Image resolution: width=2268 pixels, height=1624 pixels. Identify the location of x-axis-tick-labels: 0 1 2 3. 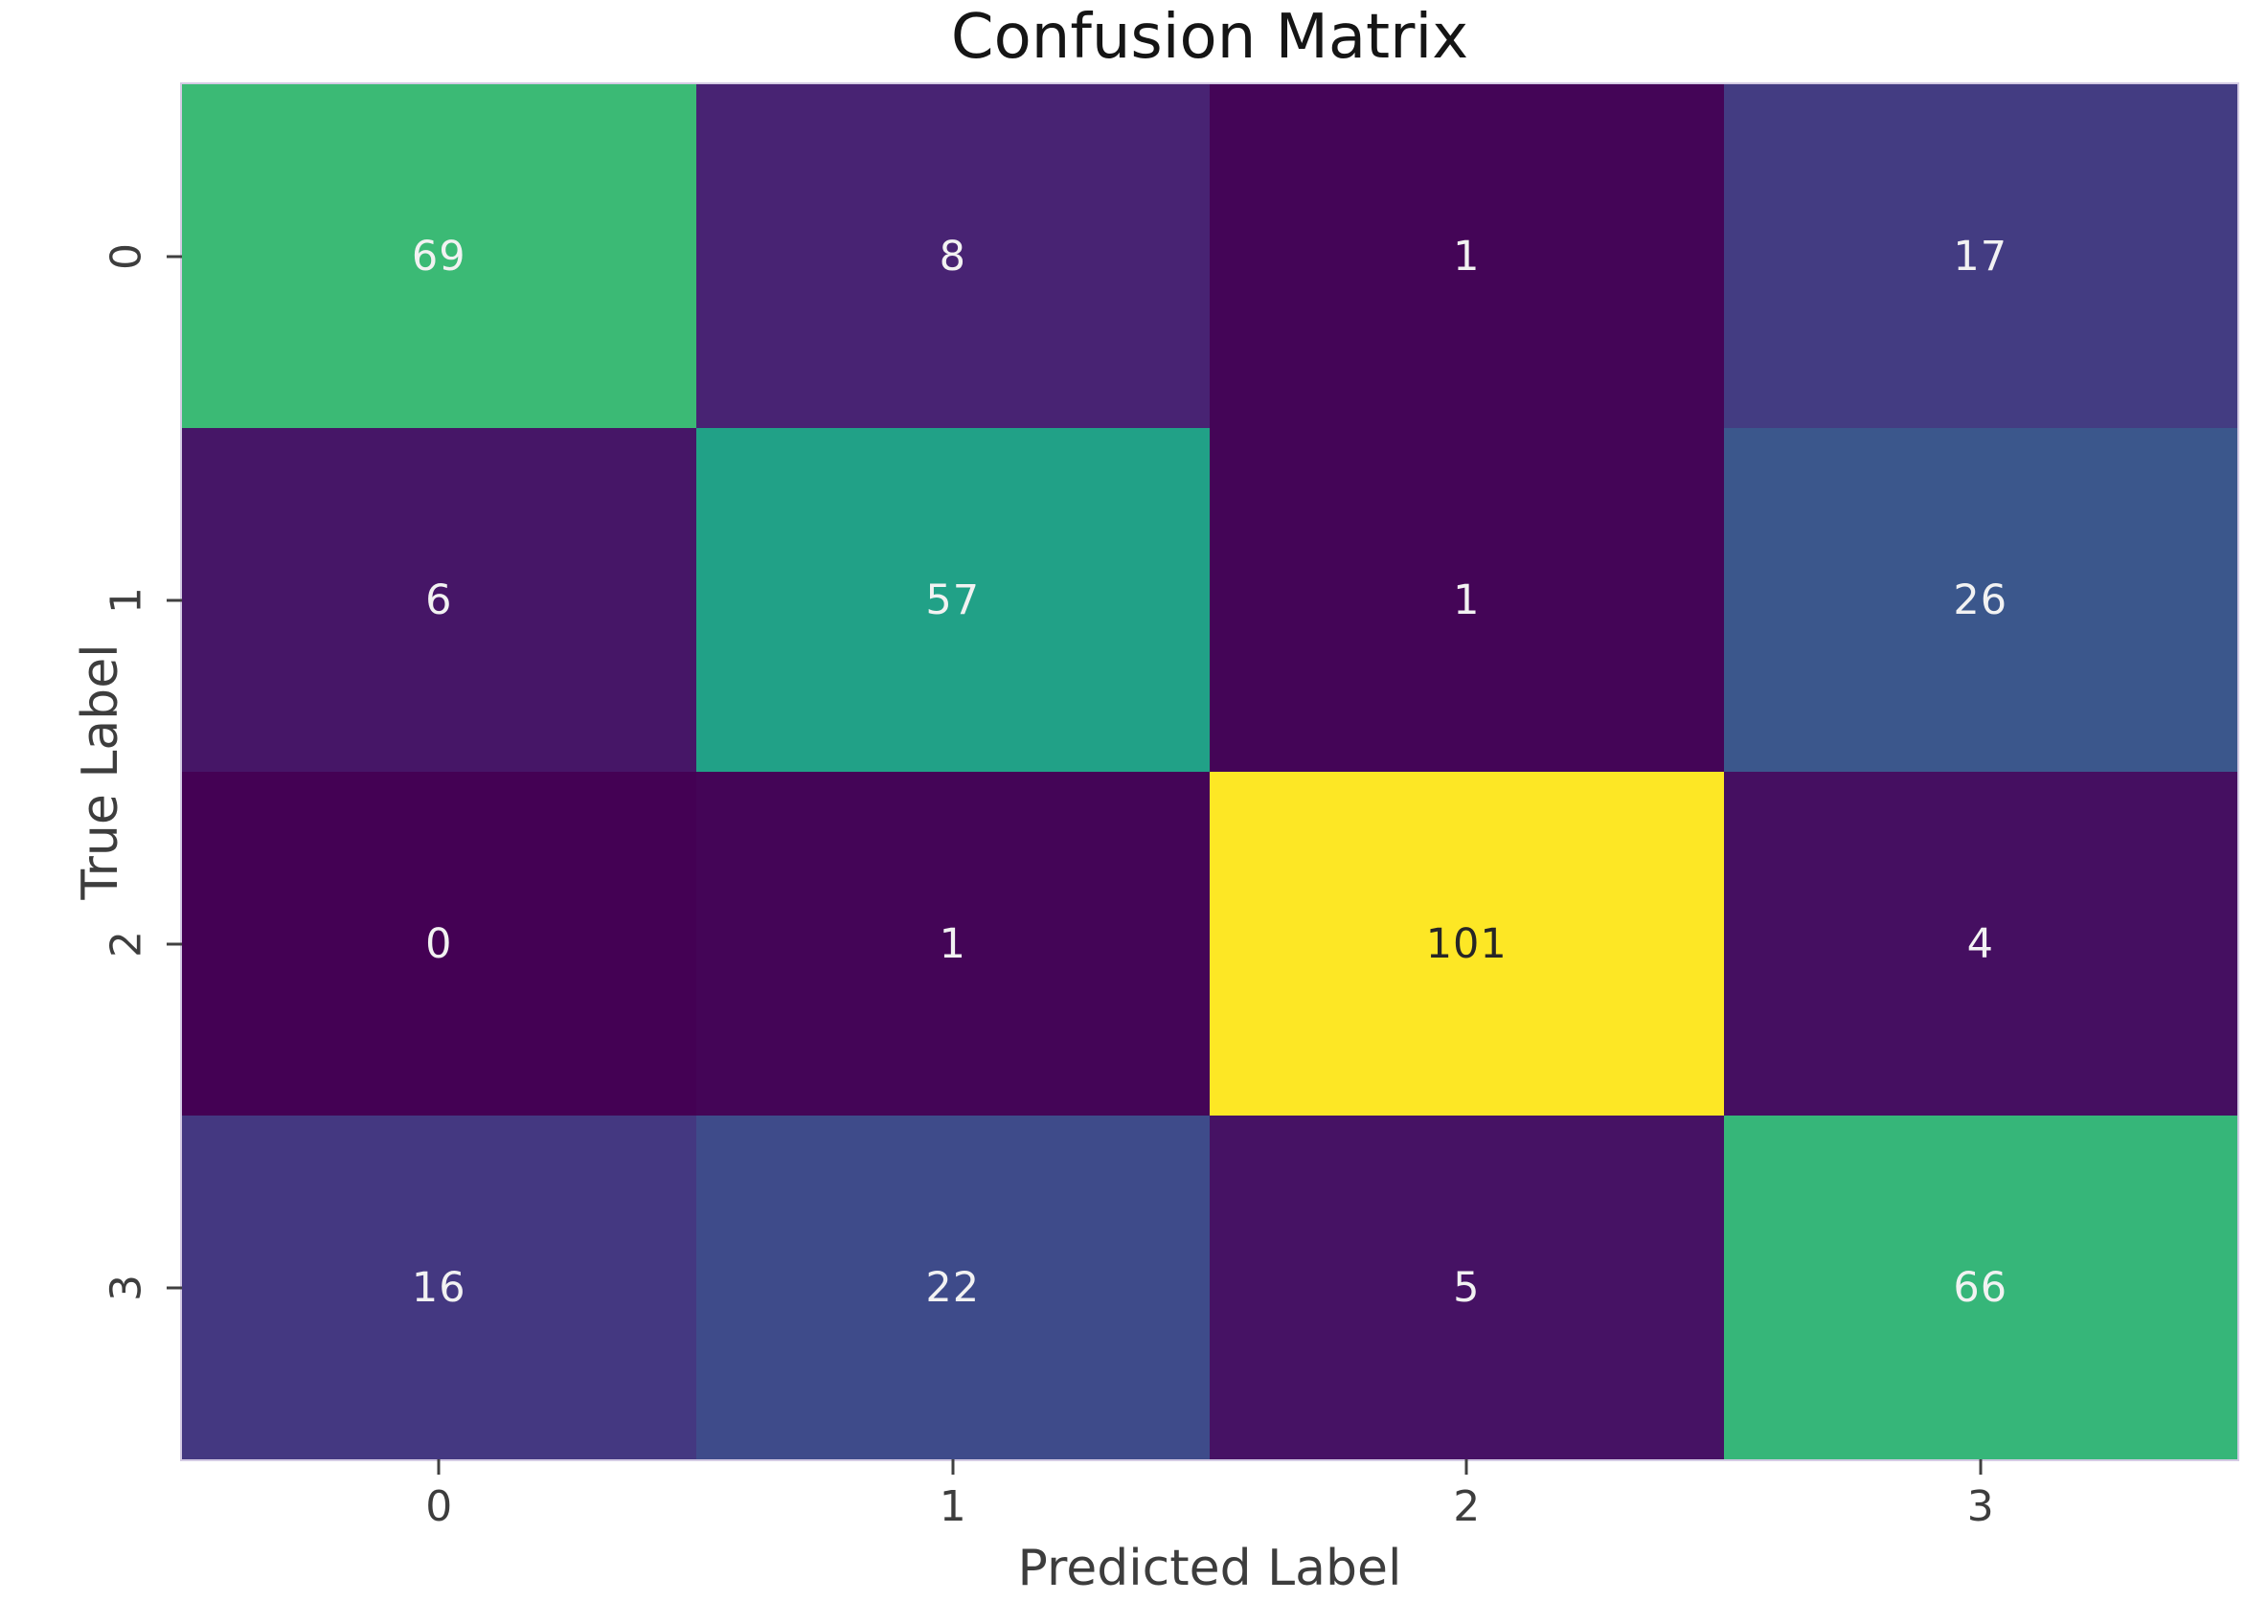
(1209, 1509).